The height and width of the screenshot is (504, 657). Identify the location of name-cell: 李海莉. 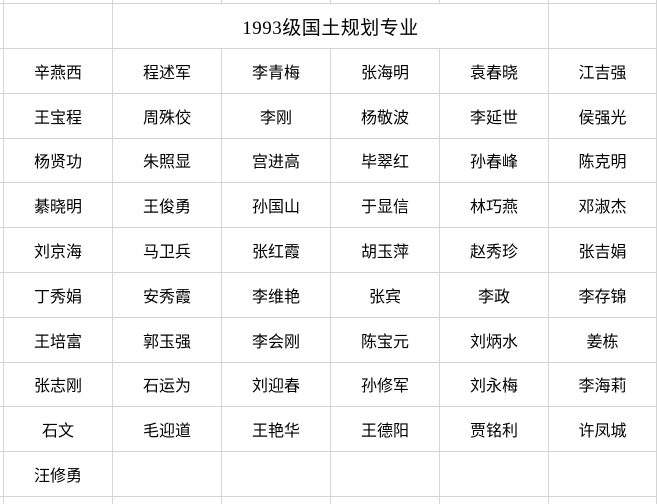
(603, 385).